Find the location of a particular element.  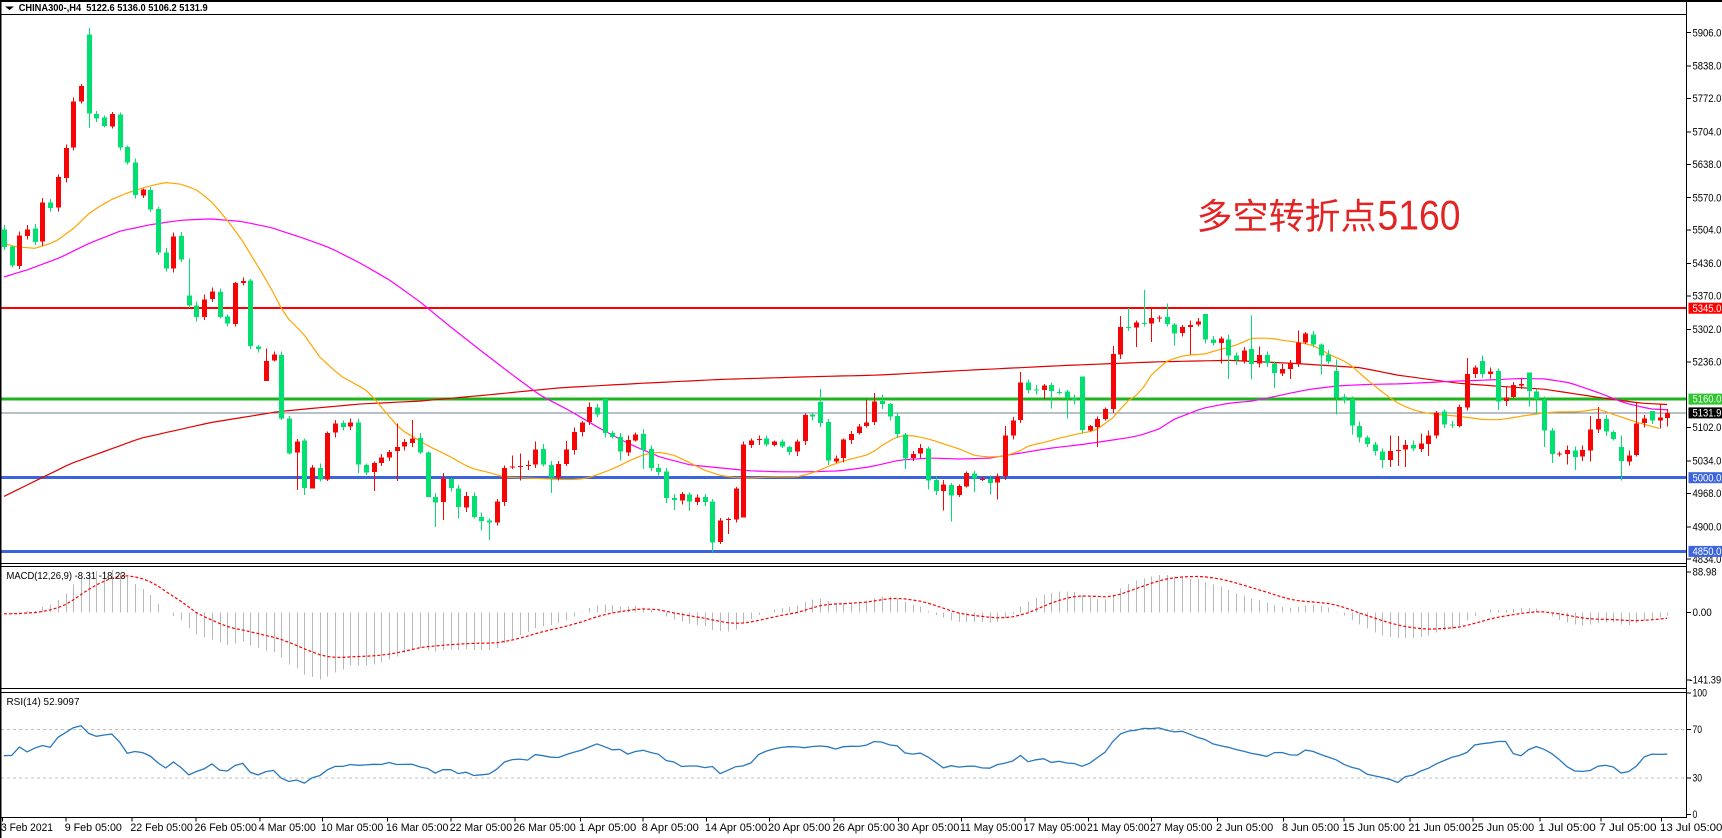

svg-text: 5570.0 is located at coordinates (1707, 198).